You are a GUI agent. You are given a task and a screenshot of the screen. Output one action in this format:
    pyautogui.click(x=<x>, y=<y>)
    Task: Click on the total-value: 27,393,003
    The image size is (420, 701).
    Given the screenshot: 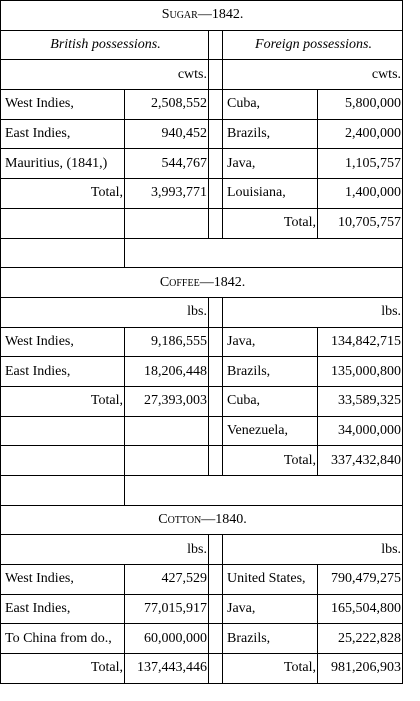 What is the action you would take?
    pyautogui.click(x=166, y=401)
    